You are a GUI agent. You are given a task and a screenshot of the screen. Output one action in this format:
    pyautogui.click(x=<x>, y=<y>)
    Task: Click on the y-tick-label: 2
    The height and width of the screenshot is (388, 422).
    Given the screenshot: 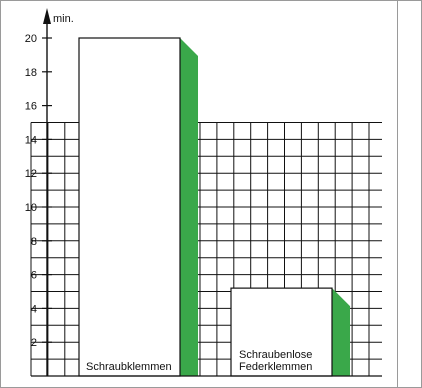 What is the action you would take?
    pyautogui.click(x=34, y=343)
    